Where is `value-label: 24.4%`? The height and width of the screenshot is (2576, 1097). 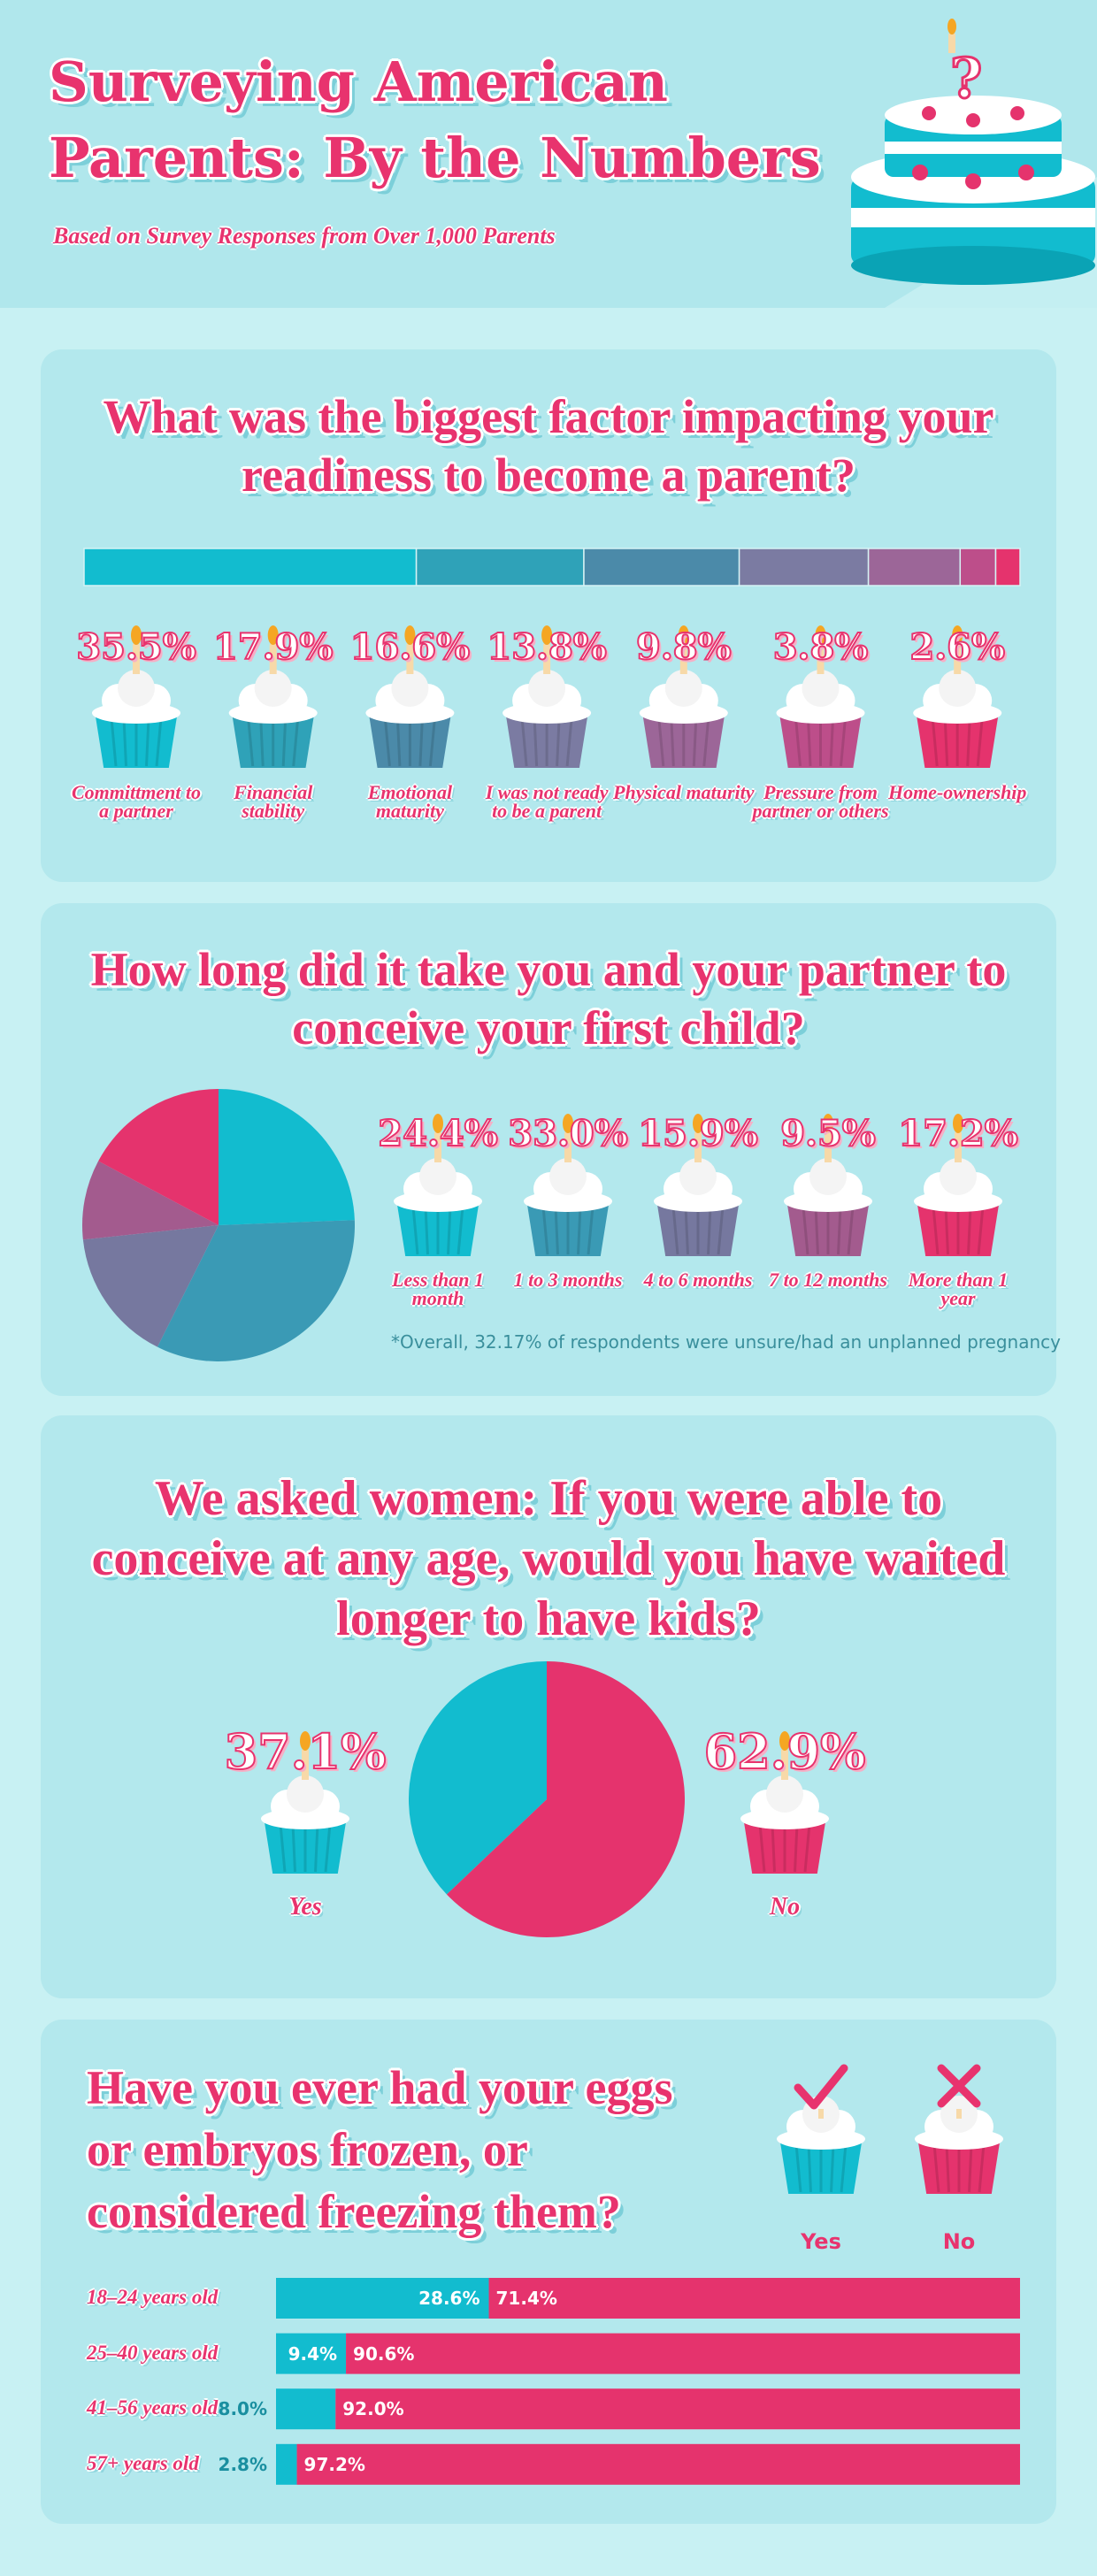
value-label: 24.4% is located at coordinates (437, 1133).